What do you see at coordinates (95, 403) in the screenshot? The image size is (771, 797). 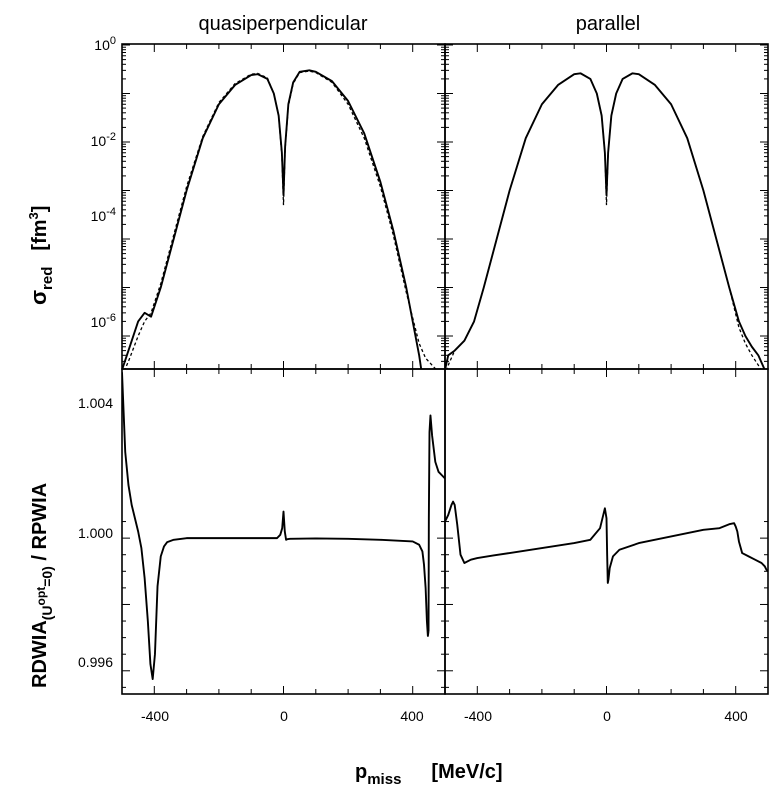 I see `ytick-label-bottom-2: 1.004` at bounding box center [95, 403].